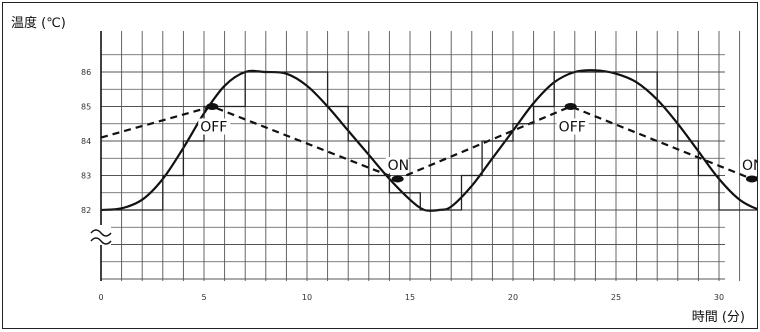  Describe the element at coordinates (86, 141) in the screenshot. I see `y-tick-label: 84` at that location.